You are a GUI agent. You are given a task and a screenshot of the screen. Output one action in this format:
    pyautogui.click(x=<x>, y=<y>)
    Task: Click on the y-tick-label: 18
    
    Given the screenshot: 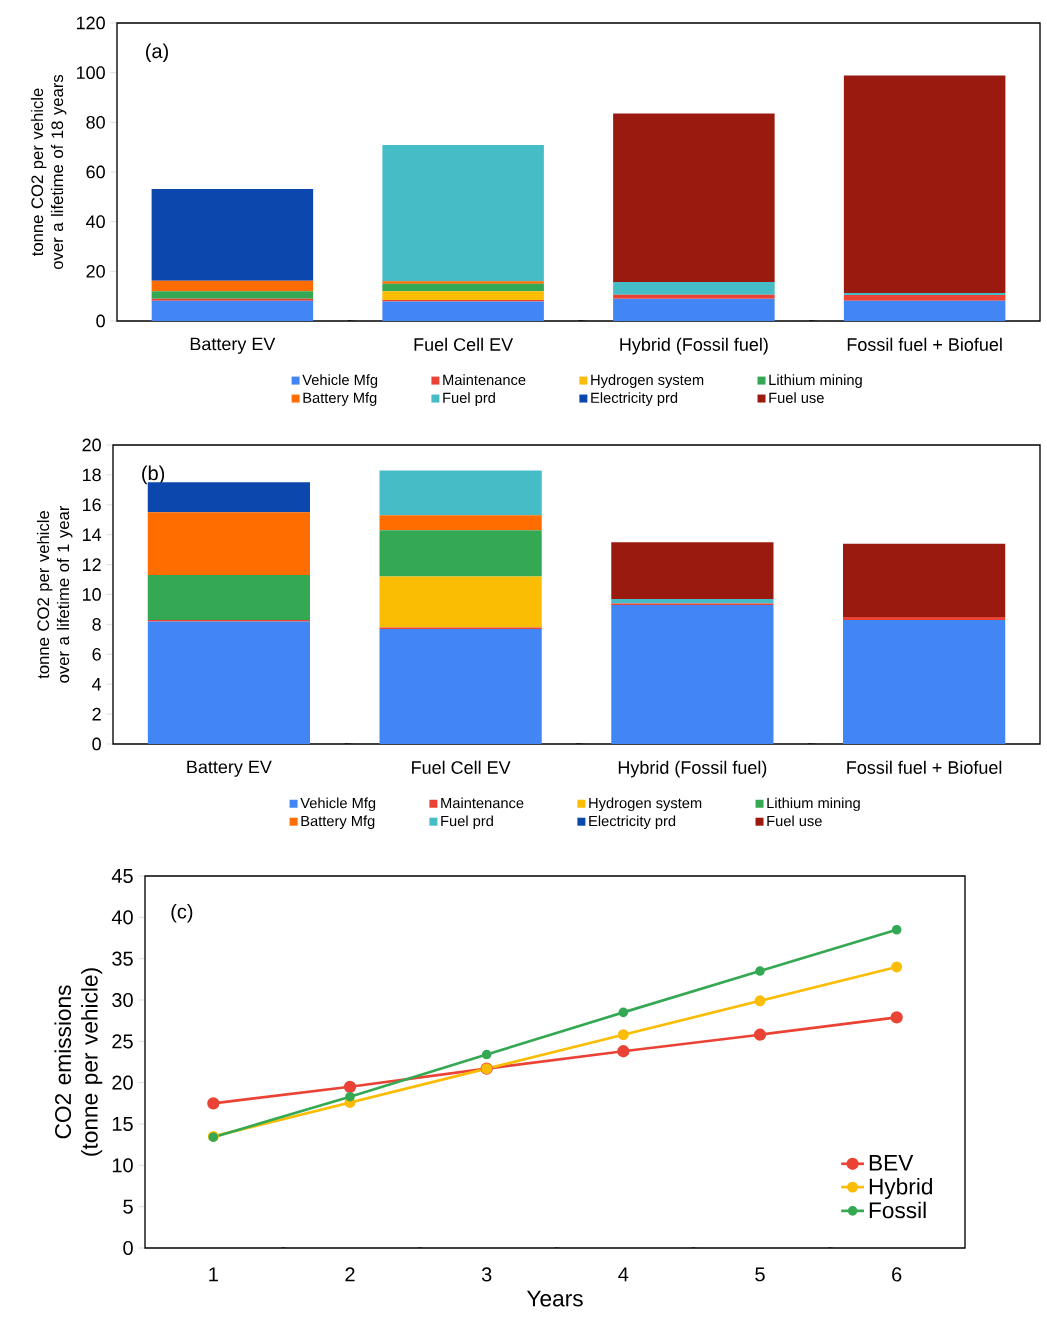 What is the action you would take?
    pyautogui.click(x=91, y=475)
    